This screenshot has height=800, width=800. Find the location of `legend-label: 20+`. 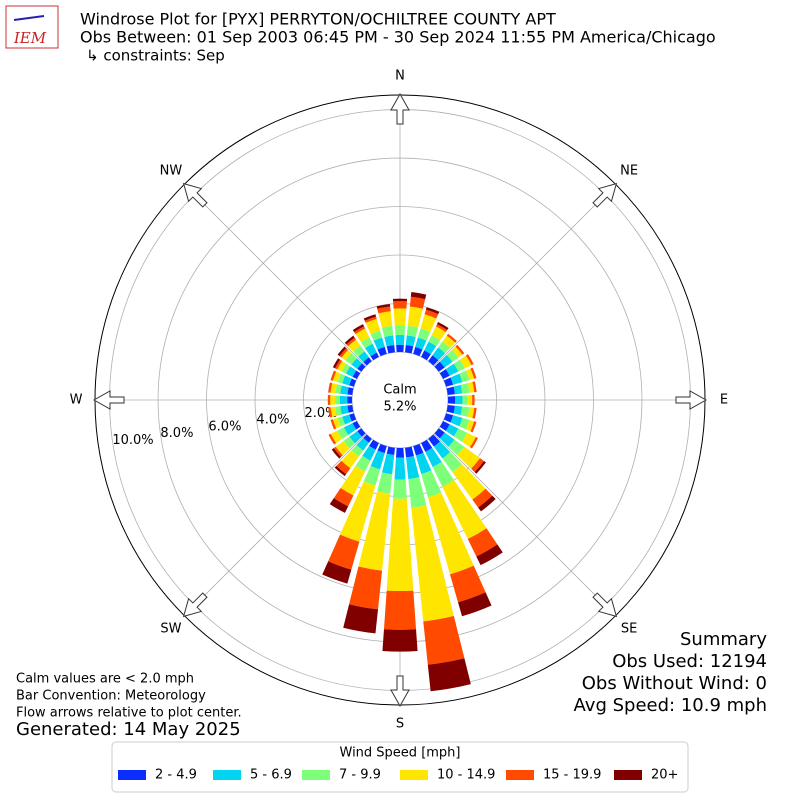

legend-label: 20+ is located at coordinates (664, 775).